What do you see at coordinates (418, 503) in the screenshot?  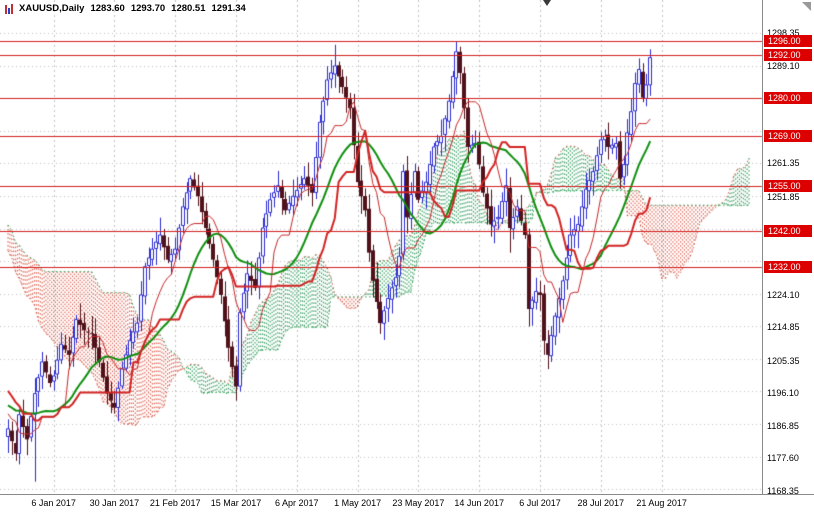 I see `x-axis-label: 23 May 2017` at bounding box center [418, 503].